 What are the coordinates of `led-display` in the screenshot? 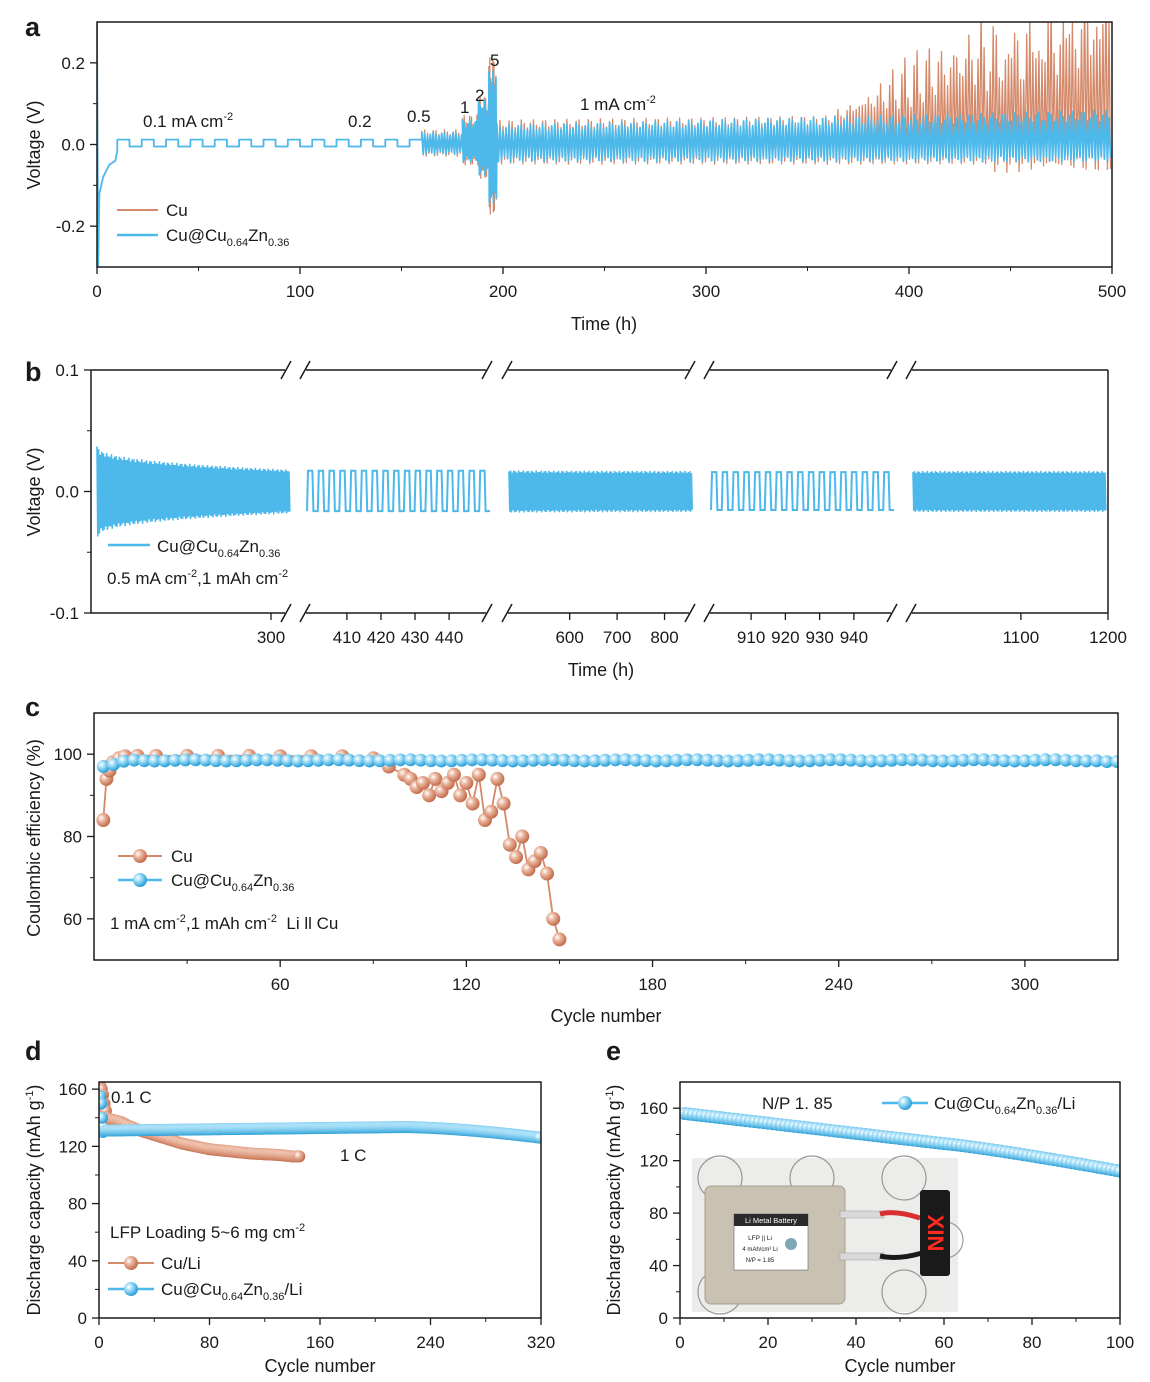 It's located at (935, 1233).